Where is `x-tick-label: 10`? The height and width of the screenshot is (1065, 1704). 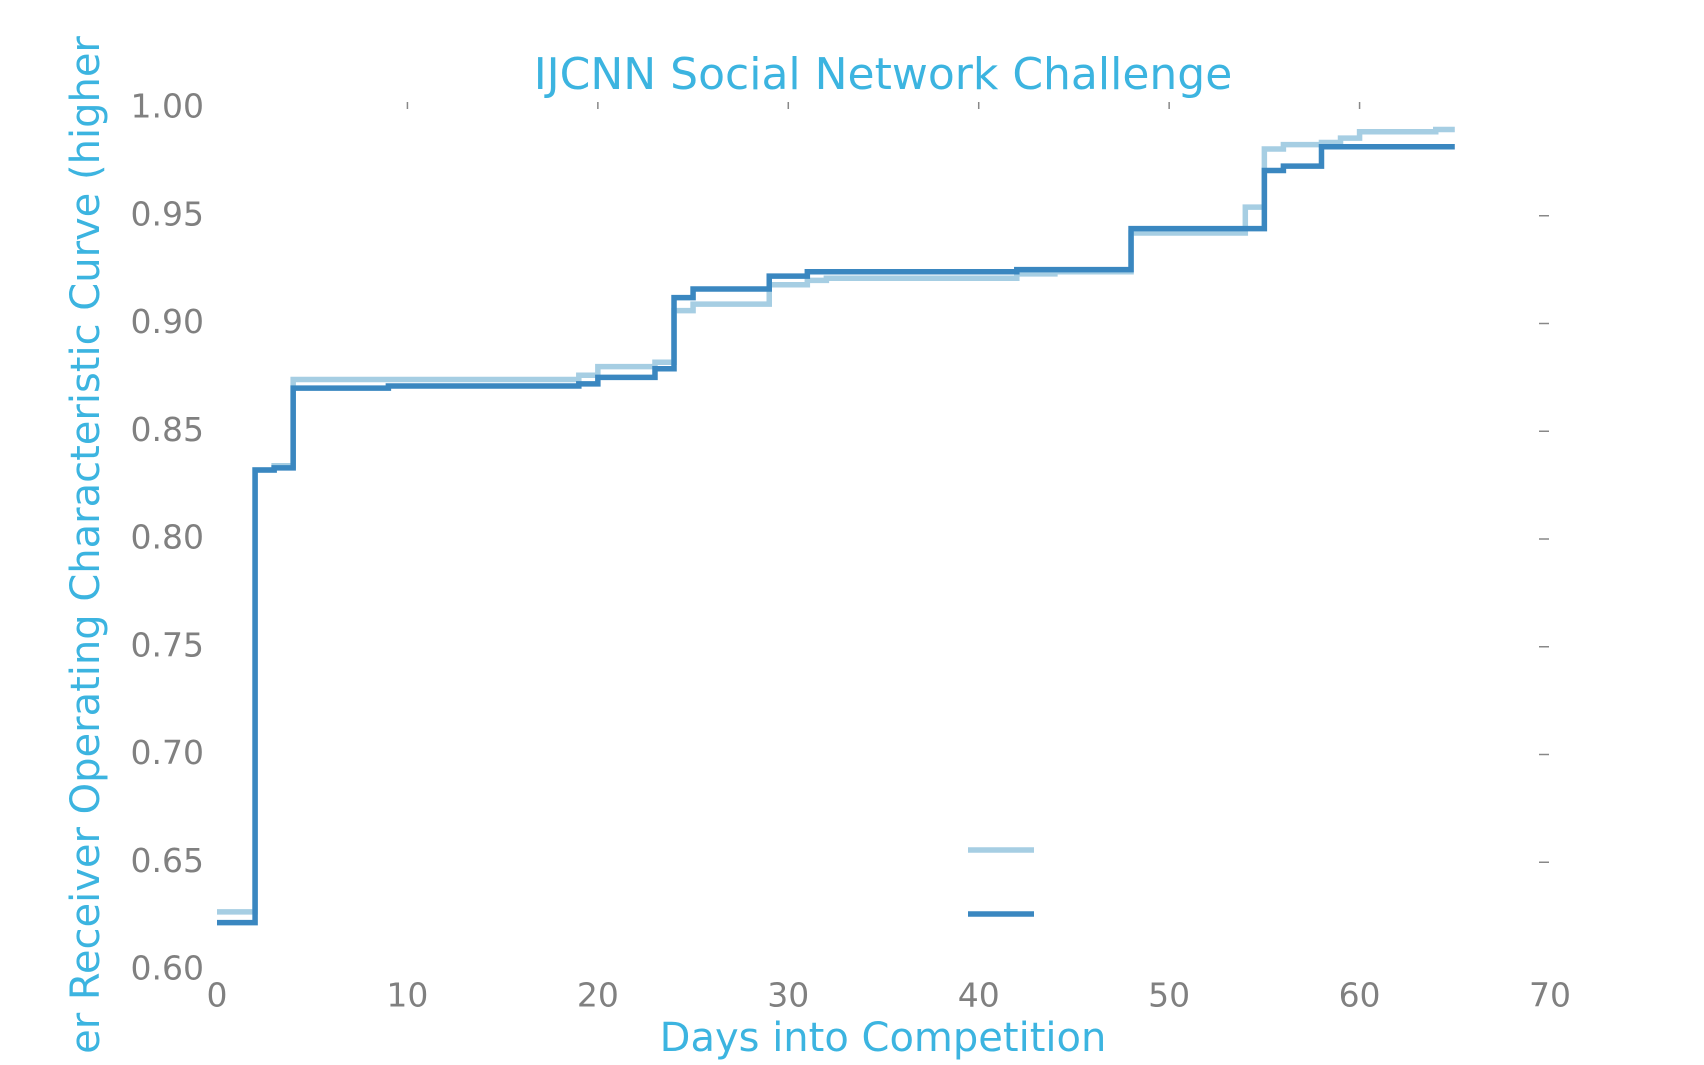 x-tick-label: 10 is located at coordinates (407, 995).